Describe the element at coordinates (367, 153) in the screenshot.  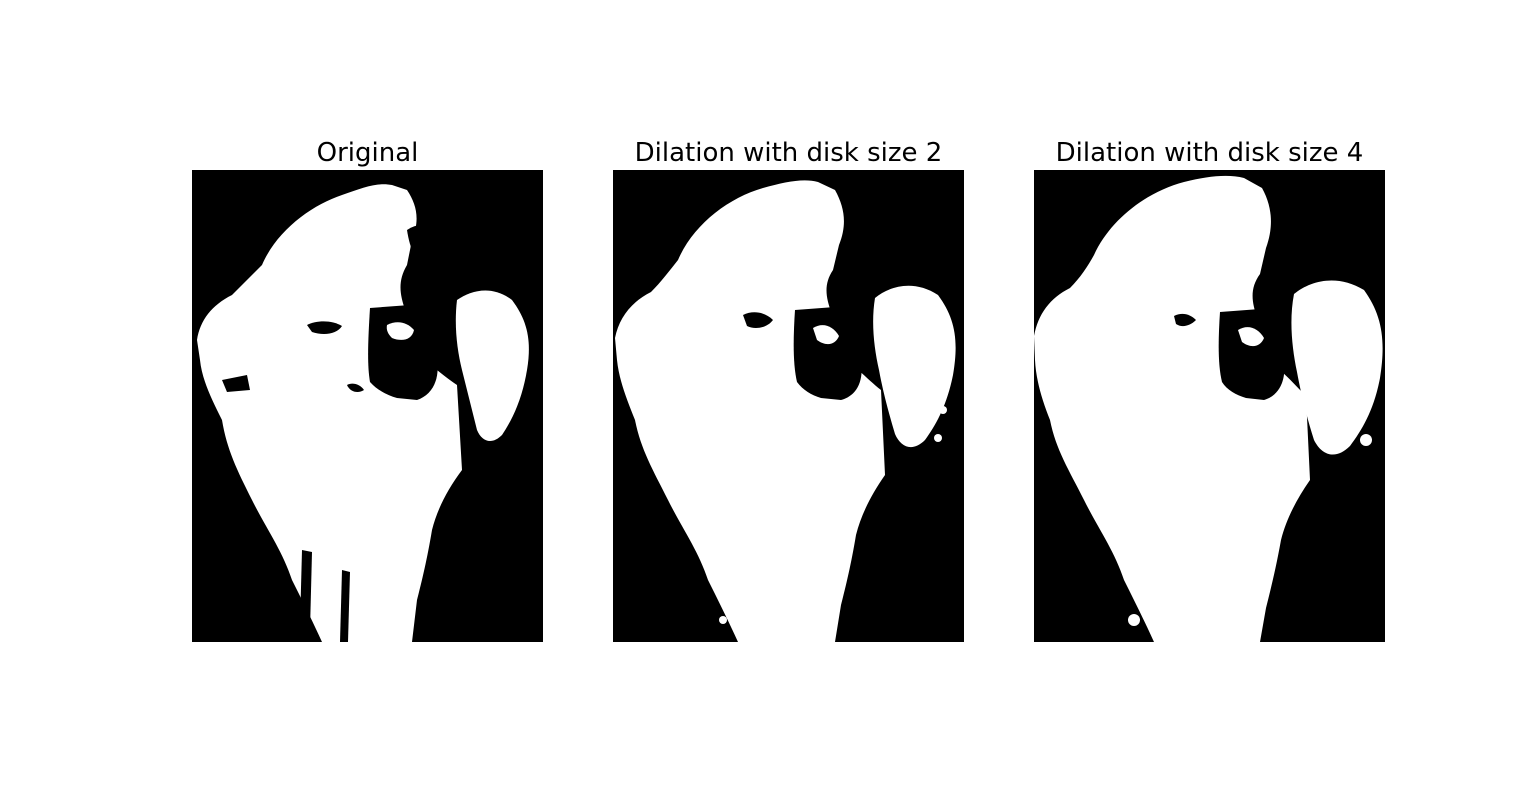
I see `panel-title-original: Original` at that location.